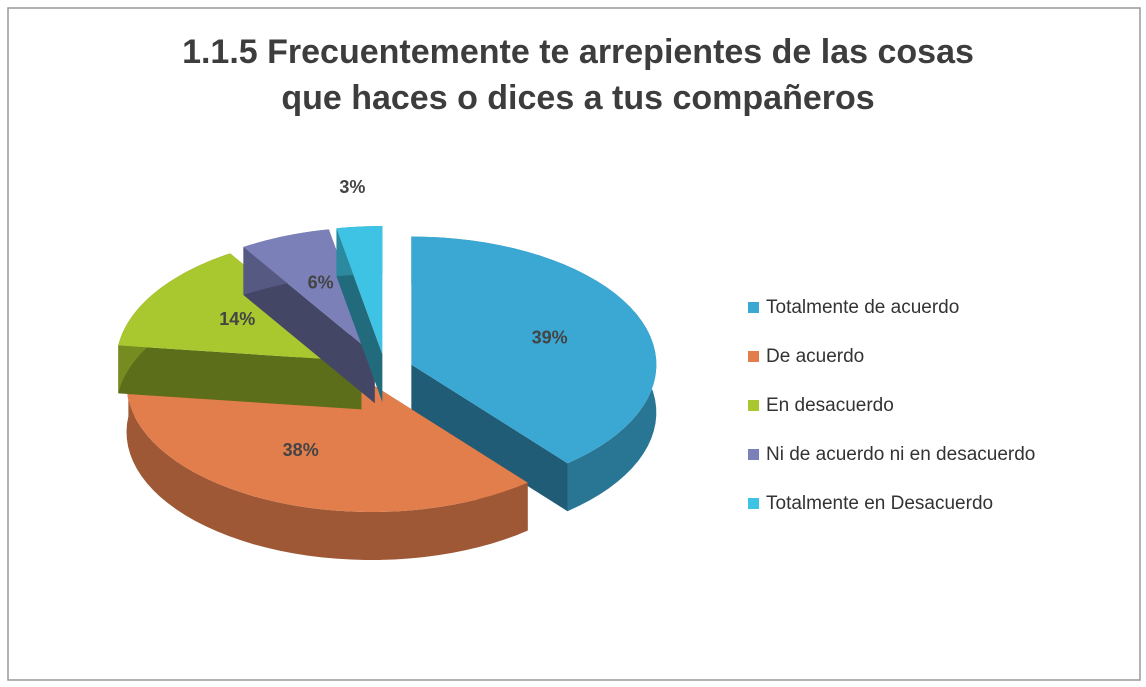  What do you see at coordinates (830, 405) in the screenshot?
I see `legend-label: En desacuerdo` at bounding box center [830, 405].